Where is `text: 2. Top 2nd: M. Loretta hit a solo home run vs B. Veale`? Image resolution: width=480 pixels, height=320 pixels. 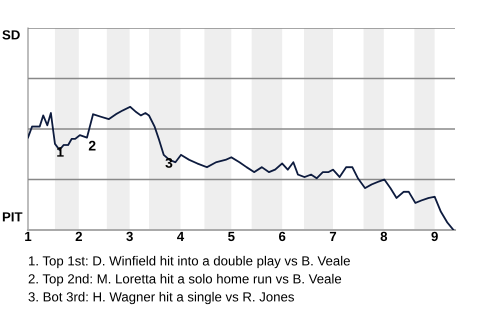
text: 2. Top 2nd: M. Loretta hit a solo home run vs B. Veale is located at coordinates (185, 280).